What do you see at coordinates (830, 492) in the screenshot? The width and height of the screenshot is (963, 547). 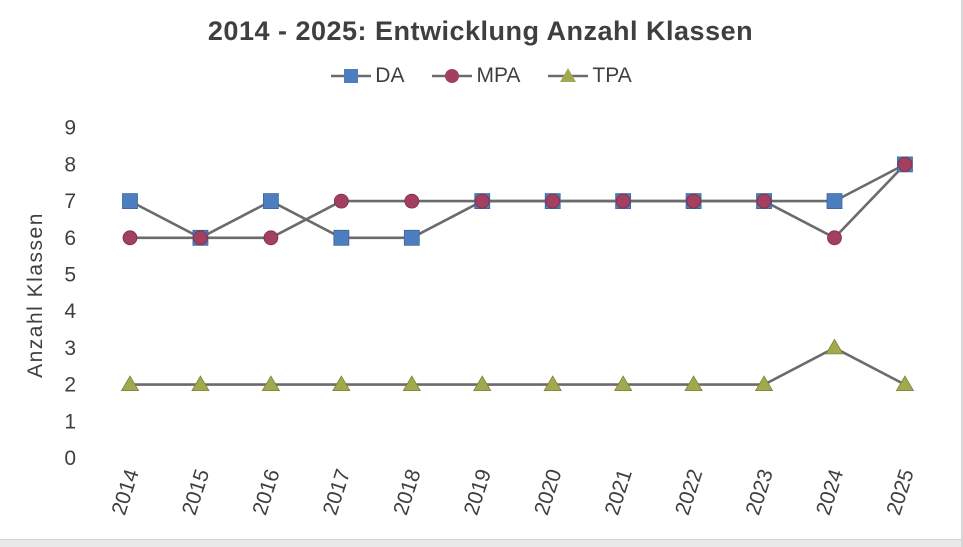 I see `x-tick-label-2024: 2024` at bounding box center [830, 492].